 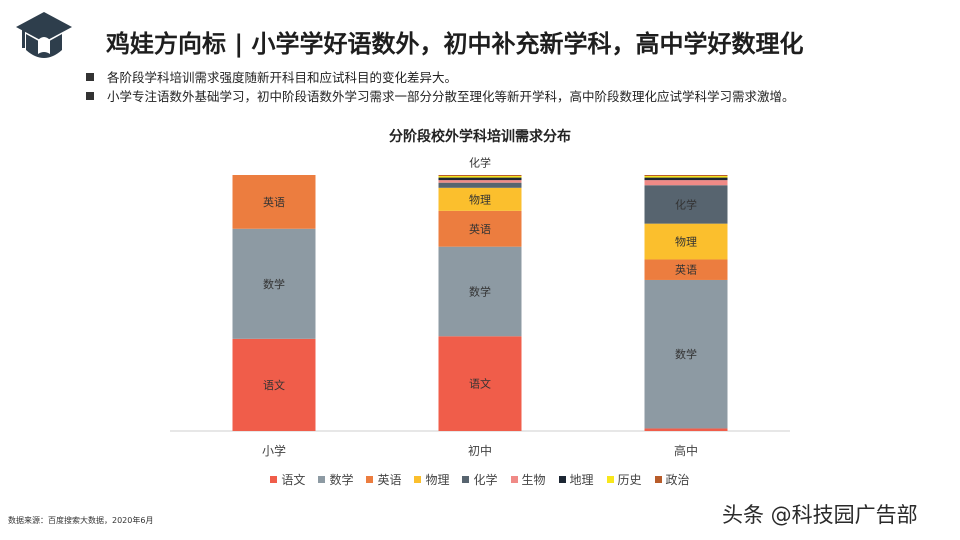 What do you see at coordinates (480, 137) in the screenshot?
I see `chart-title: 分阶段校外学科培训需求分布` at bounding box center [480, 137].